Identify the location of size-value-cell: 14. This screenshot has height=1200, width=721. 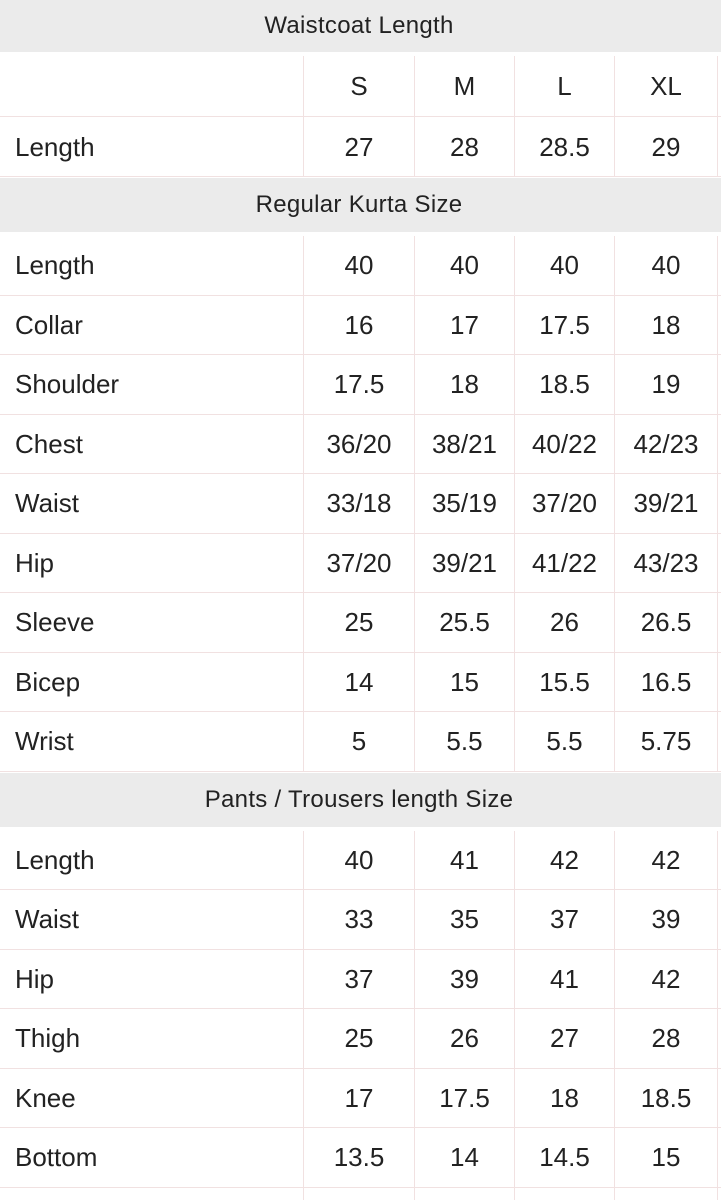
(465, 1157).